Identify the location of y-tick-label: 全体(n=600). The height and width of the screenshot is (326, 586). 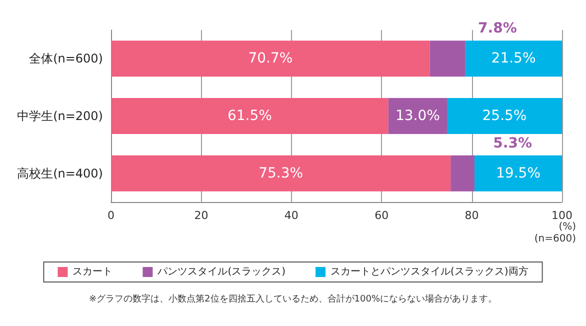
(66, 59).